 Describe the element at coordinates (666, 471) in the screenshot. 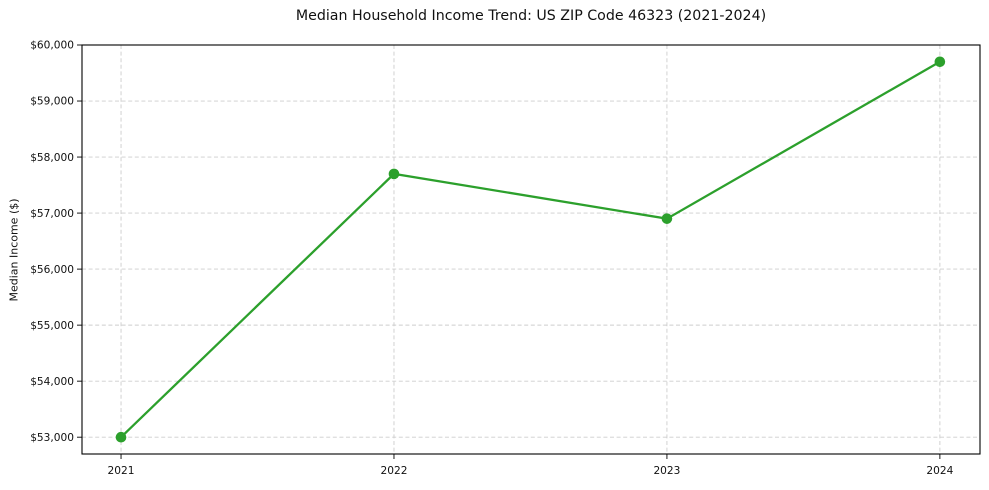

I see `x-tick-label: 2023` at that location.